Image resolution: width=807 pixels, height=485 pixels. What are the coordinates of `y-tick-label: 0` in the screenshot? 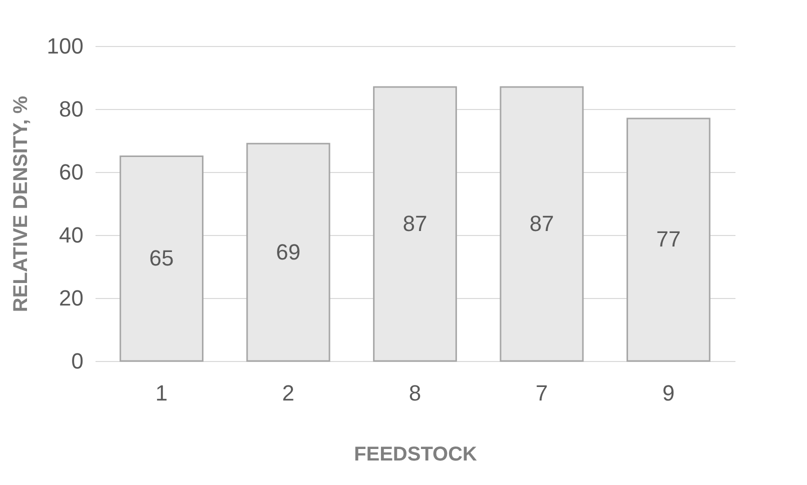 It's located at (77, 361).